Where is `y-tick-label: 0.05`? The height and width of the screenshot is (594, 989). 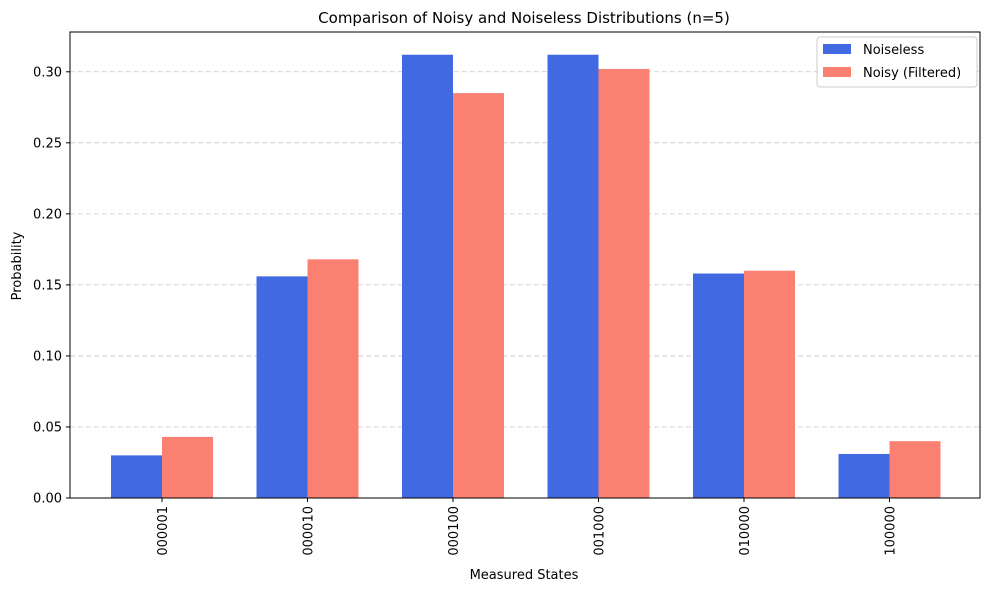 y-tick-label: 0.05 is located at coordinates (47, 427).